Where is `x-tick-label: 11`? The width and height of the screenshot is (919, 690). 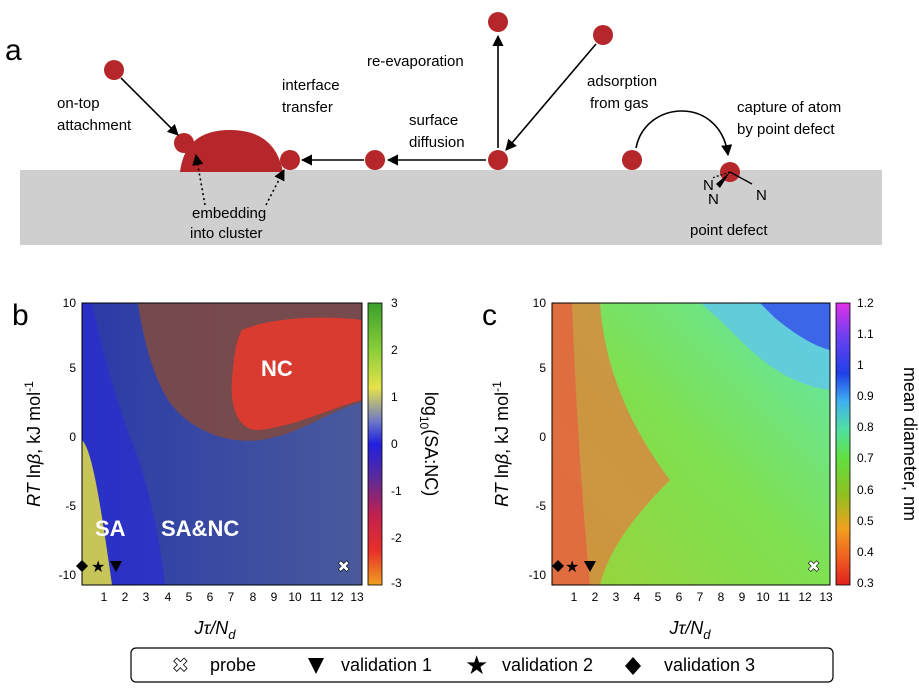 x-tick-label: 11 is located at coordinates (316, 597).